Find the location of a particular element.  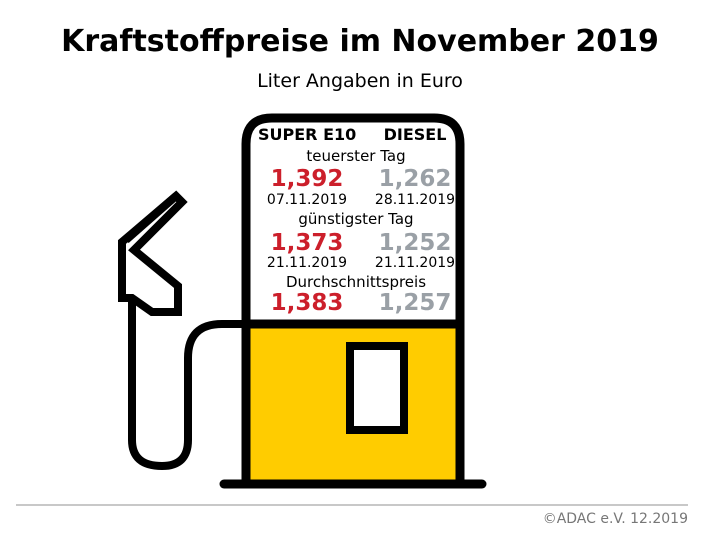

diesel-price-most-expensive: 1,262 is located at coordinates (415, 179).